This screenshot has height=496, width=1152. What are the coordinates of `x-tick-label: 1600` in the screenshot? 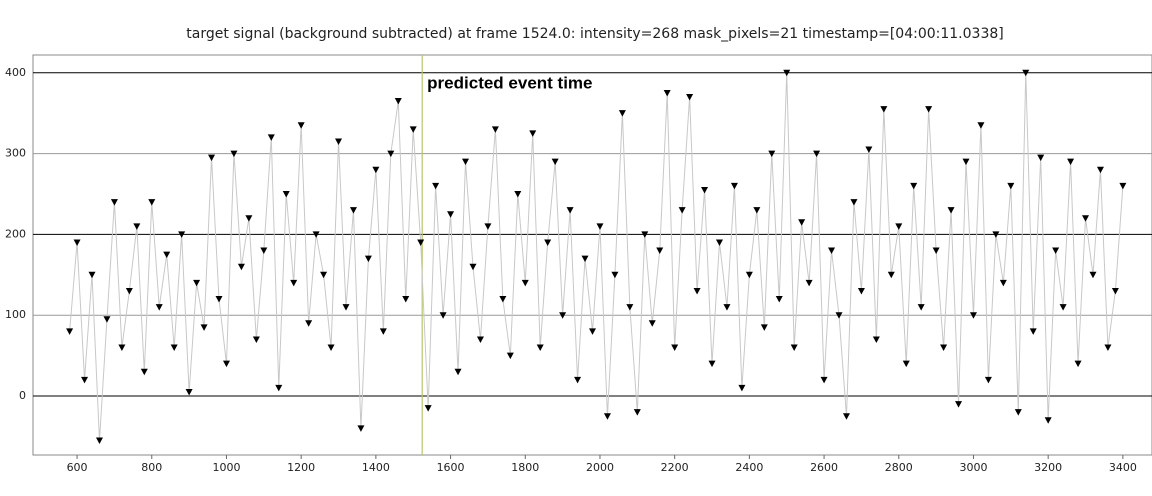 It's located at (451, 467).